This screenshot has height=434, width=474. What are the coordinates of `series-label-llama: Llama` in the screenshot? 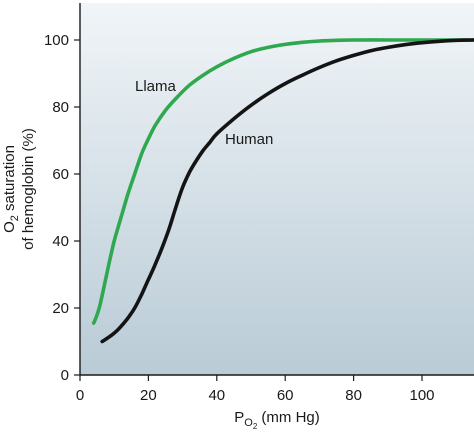 It's located at (156, 86).